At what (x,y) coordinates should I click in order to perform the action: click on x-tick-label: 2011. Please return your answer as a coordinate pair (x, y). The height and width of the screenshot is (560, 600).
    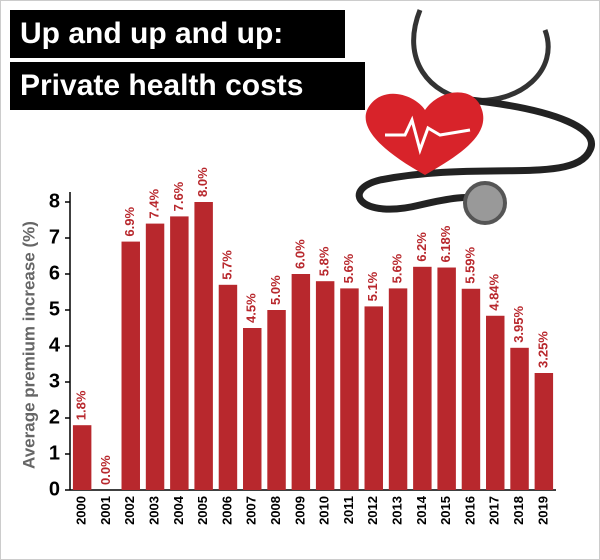
    Looking at the image, I should click on (348, 510).